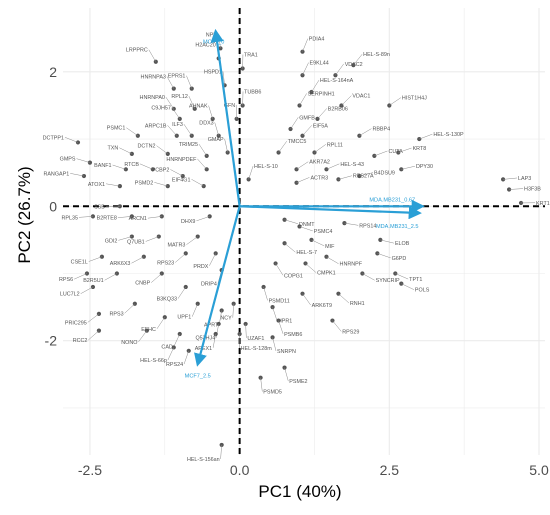  I want to click on point-label: G6PD, so click(399, 259).